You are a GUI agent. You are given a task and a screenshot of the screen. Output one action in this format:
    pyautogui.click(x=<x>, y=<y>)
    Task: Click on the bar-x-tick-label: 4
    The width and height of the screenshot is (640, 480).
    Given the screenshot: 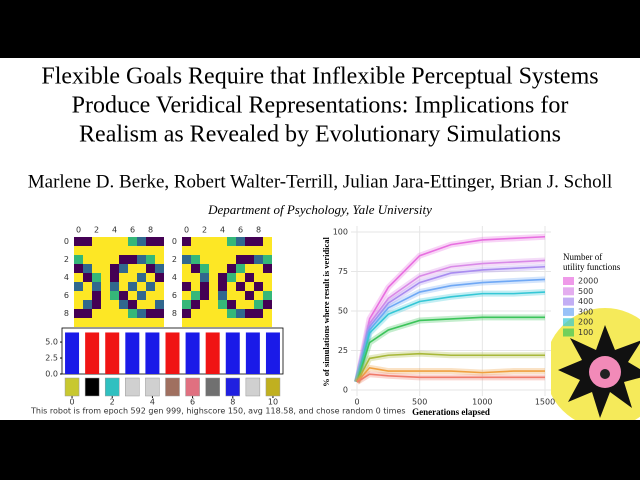 What is the action you would take?
    pyautogui.click(x=152, y=402)
    